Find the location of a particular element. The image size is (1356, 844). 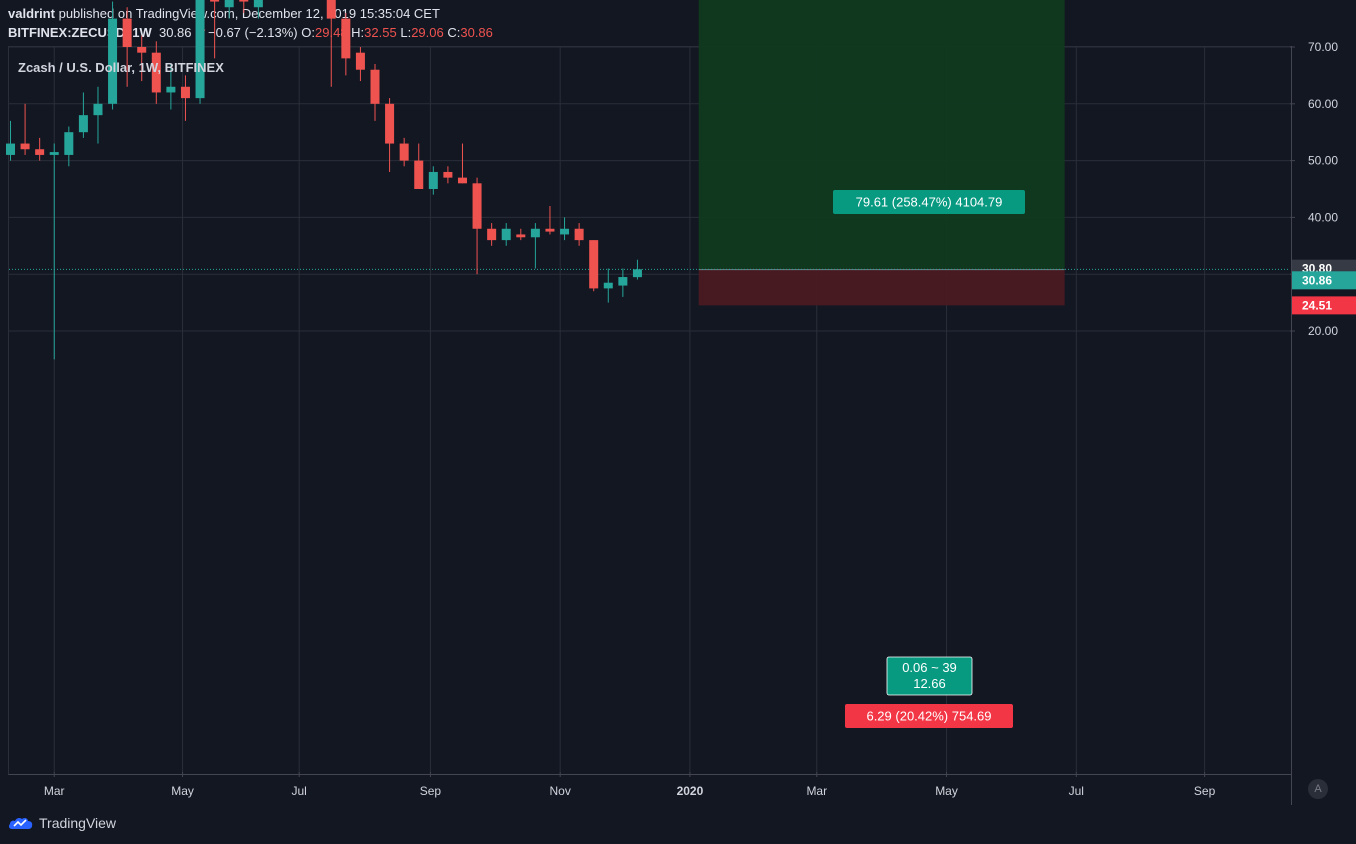

chart-title: Zcash / U.S. Dollar, 1W, BITFINEX is located at coordinates (121, 67).